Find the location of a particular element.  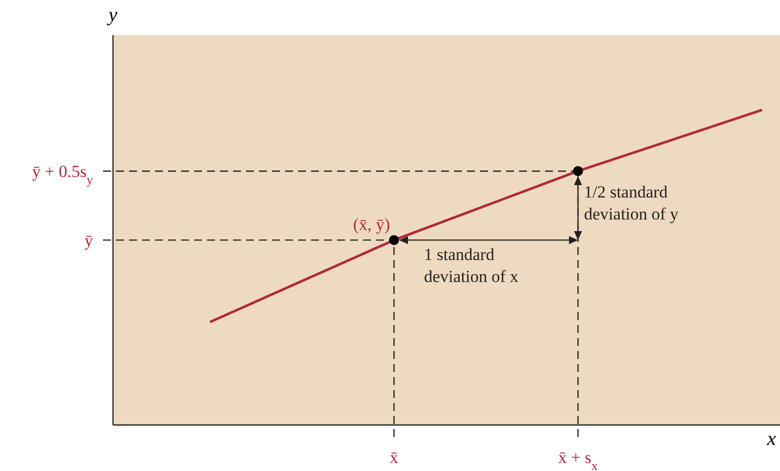

annotation: 1/2 standard deviation of y is located at coordinates (631, 203).